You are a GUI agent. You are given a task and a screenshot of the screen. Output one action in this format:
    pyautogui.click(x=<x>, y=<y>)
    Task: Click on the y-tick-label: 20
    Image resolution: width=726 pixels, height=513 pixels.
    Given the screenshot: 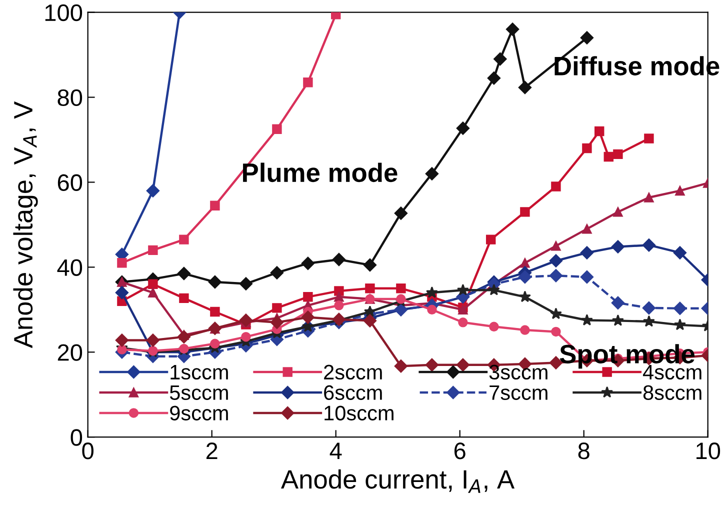 What is the action you would take?
    pyautogui.click(x=70, y=352)
    